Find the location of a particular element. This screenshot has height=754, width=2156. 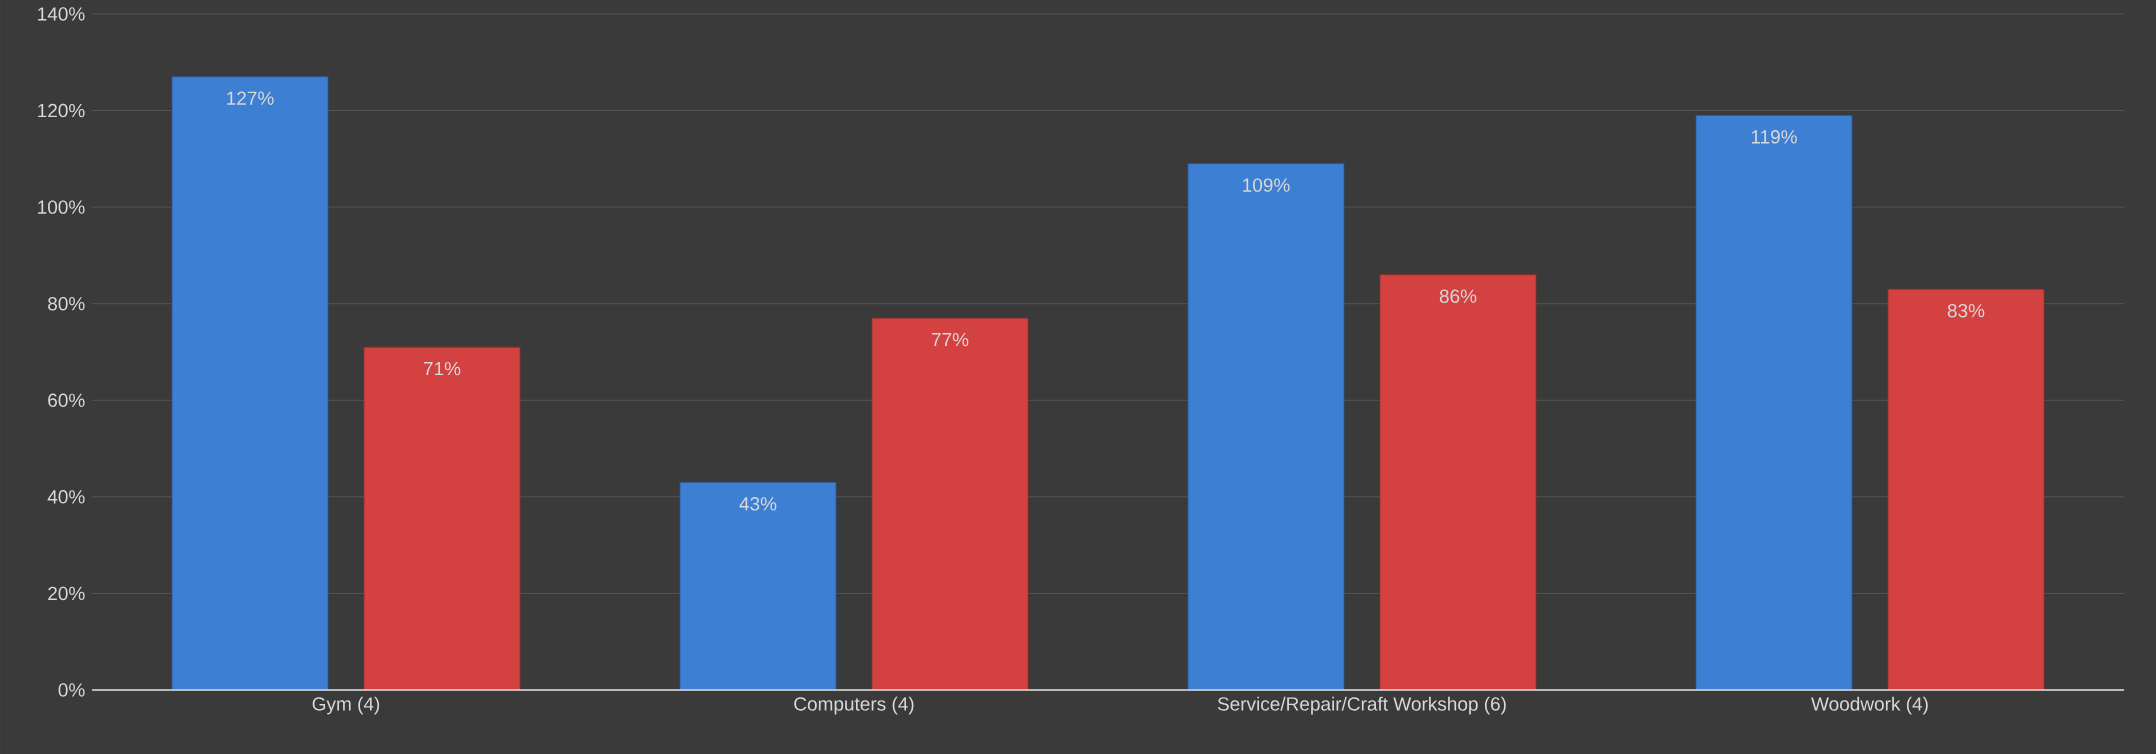

x-tick-label: Gym (4) is located at coordinates (346, 705).